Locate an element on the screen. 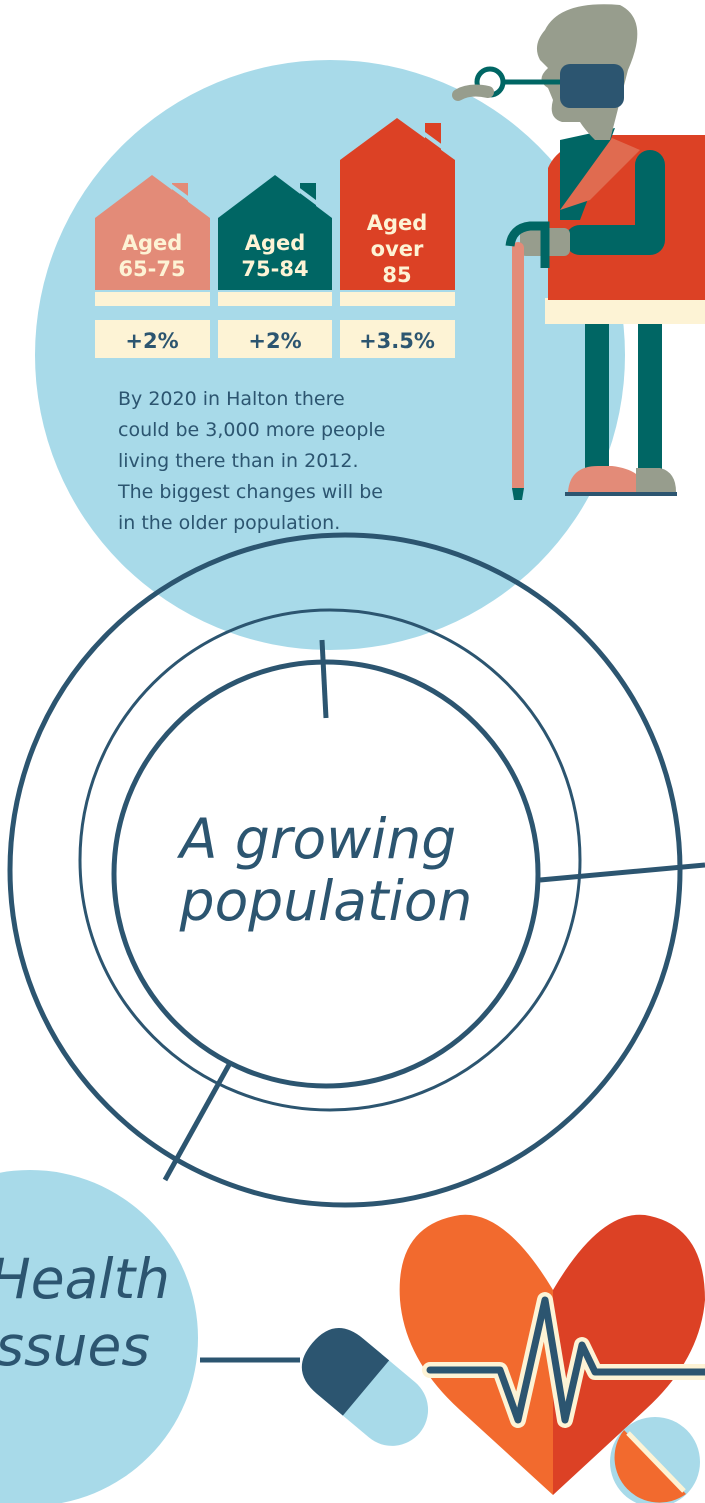 This screenshot has height=1503, width=705. caption-line-5: in the older population. is located at coordinates (229, 523).